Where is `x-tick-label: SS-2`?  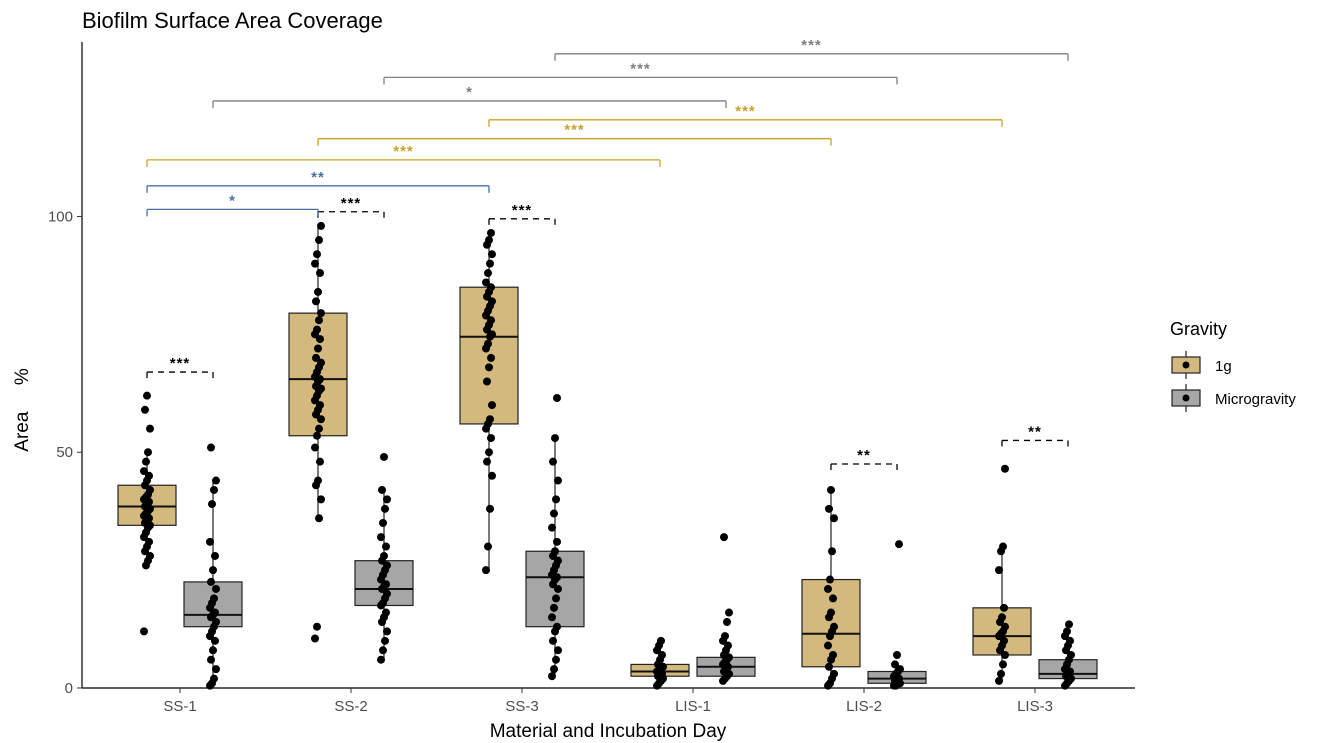
x-tick-label: SS-2 is located at coordinates (350, 706).